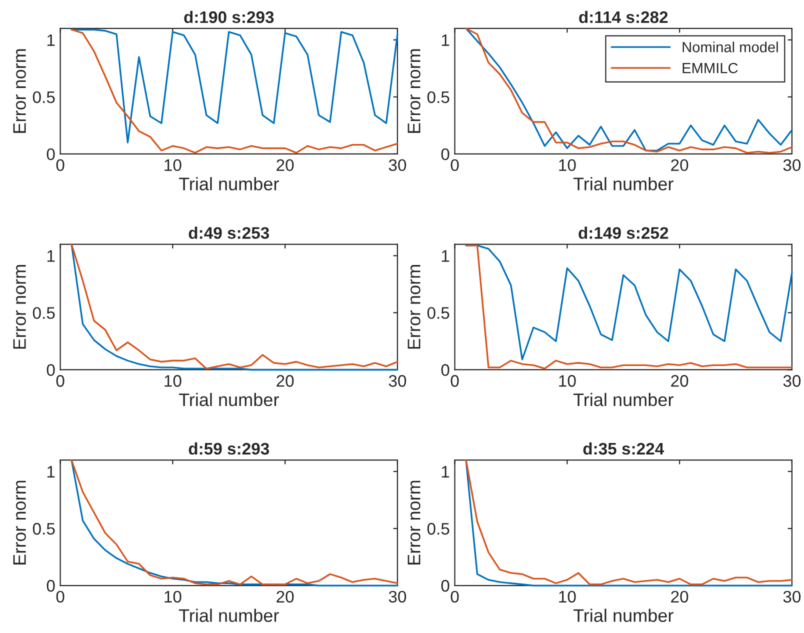 This screenshot has height=633, width=804. I want to click on chart-title: d:149 s:252, so click(623, 232).